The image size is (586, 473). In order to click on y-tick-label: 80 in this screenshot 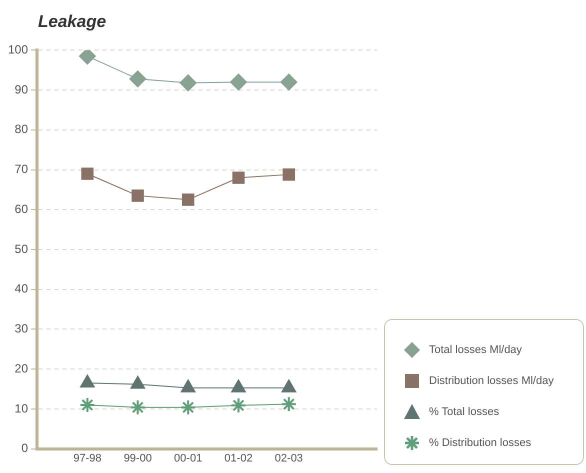, I will do `click(21, 129)`.